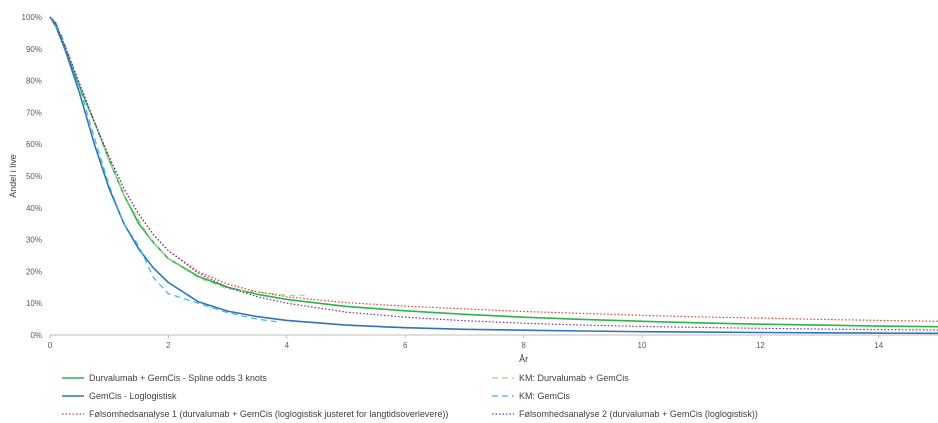 The image size is (938, 423). What do you see at coordinates (405, 345) in the screenshot?
I see `x-tick-label: 6` at bounding box center [405, 345].